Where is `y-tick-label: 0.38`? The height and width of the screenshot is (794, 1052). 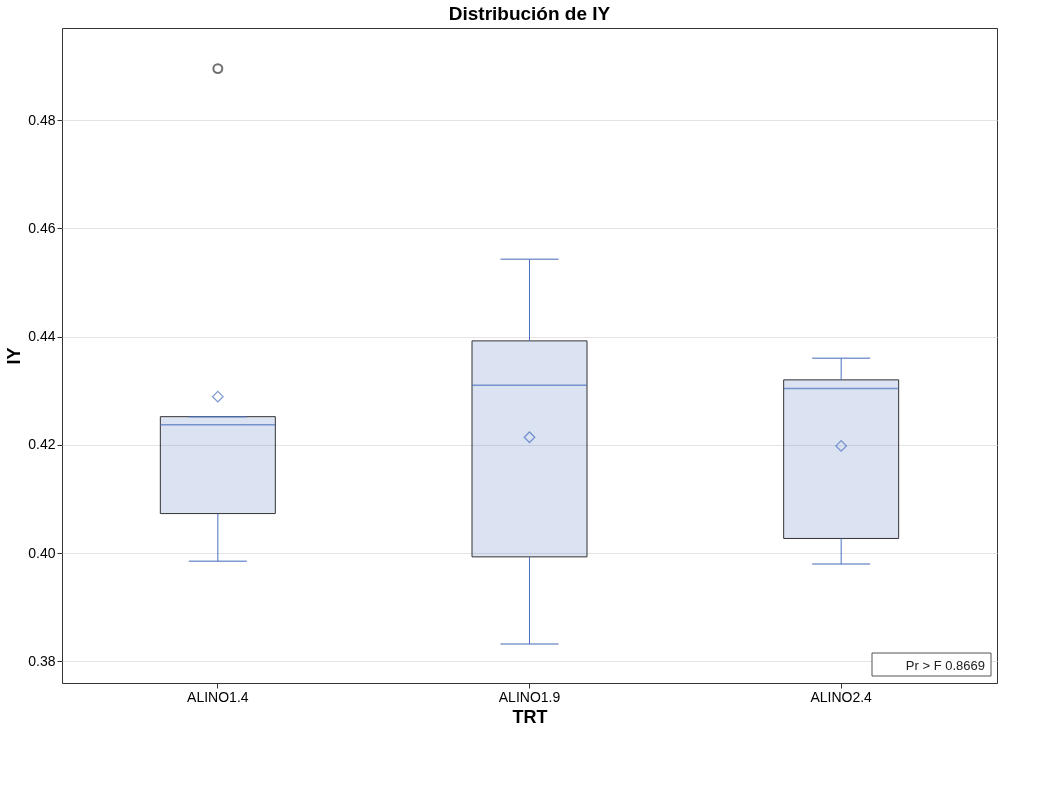
y-tick-label: 0.38 is located at coordinates (42, 660).